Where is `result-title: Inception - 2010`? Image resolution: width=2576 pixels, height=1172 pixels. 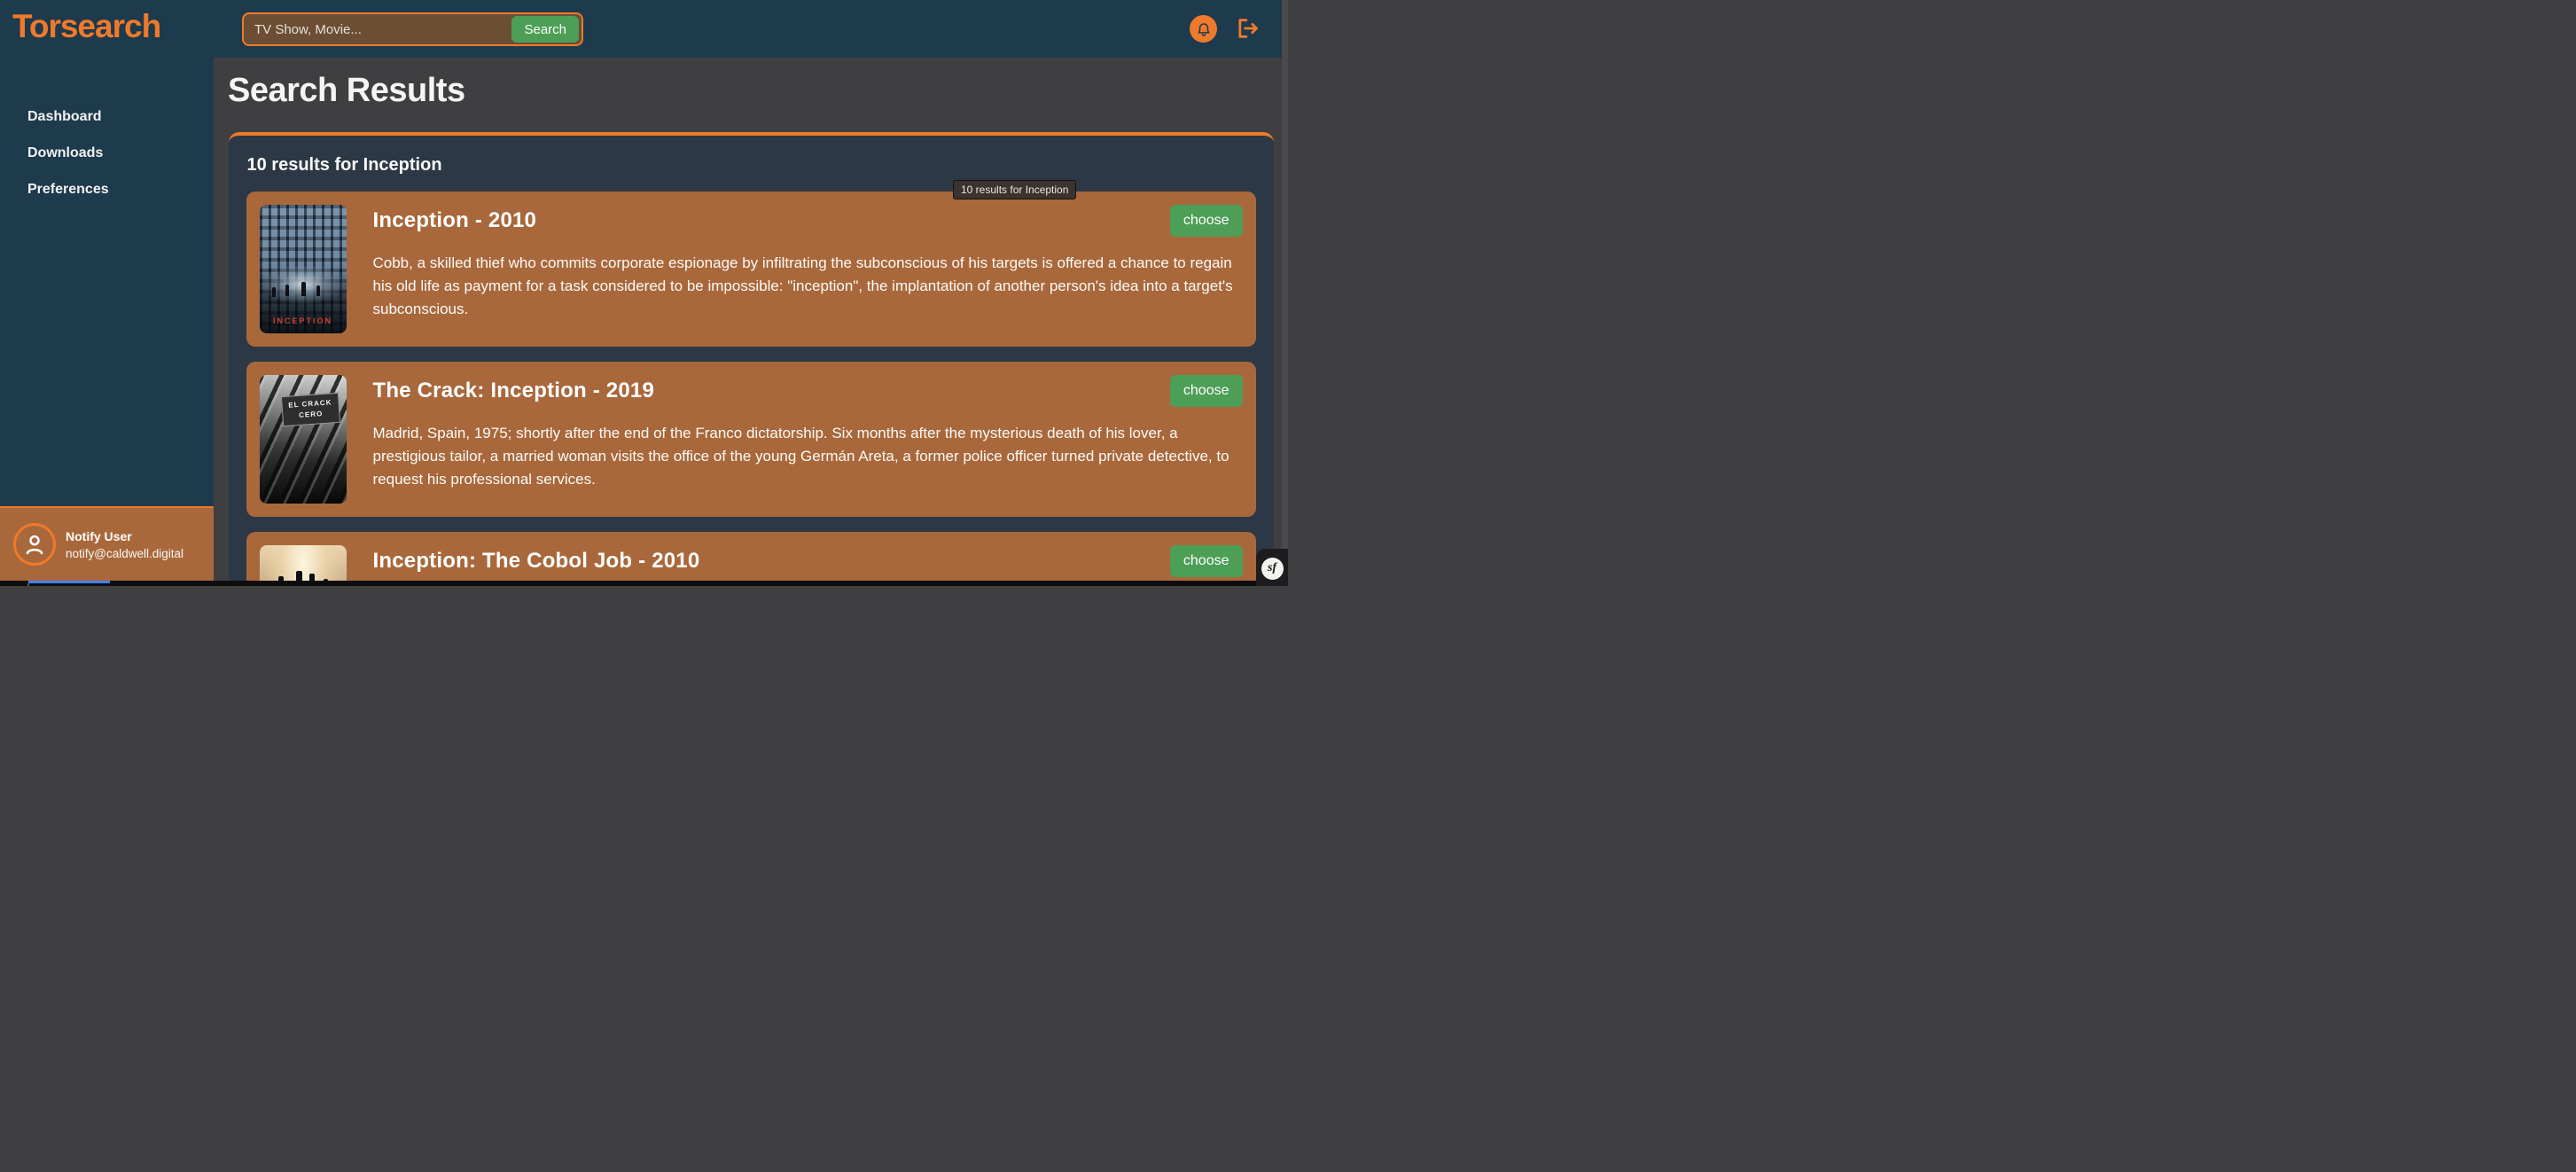 result-title: Inception - 2010 is located at coordinates (454, 220).